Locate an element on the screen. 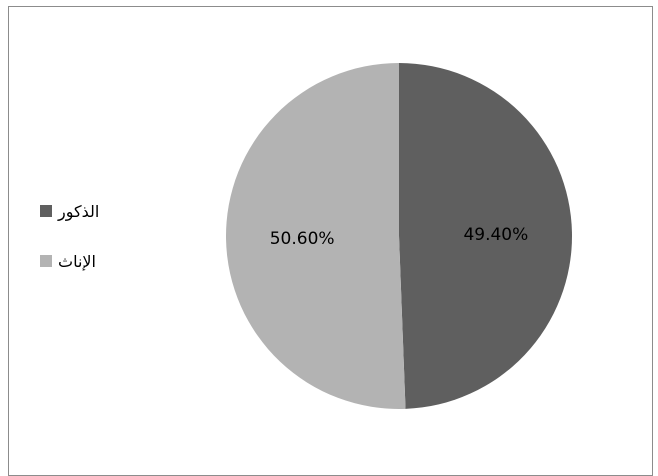 The width and height of the screenshot is (658, 476). pie-slice-labels: 49.40% 50.60% is located at coordinates (399, 237).